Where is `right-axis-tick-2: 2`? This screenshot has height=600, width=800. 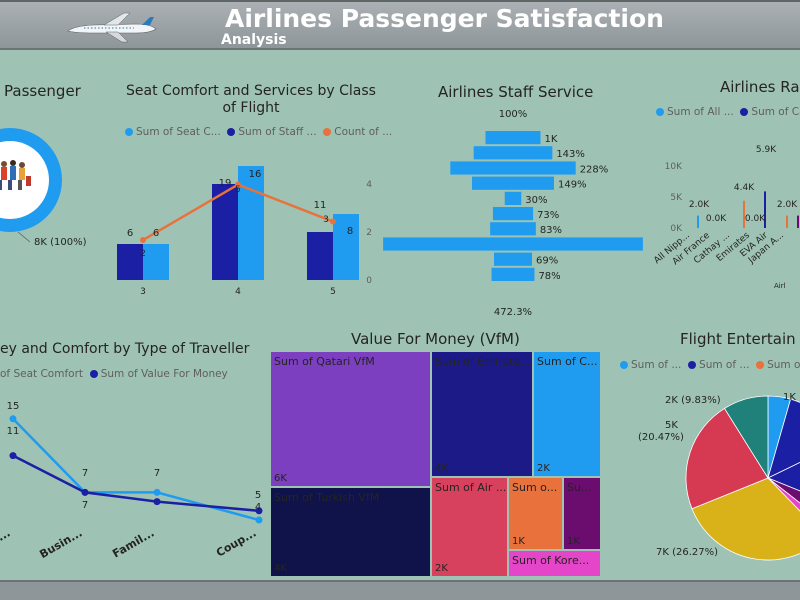
right-axis-tick-2: 2 is located at coordinates (369, 233).